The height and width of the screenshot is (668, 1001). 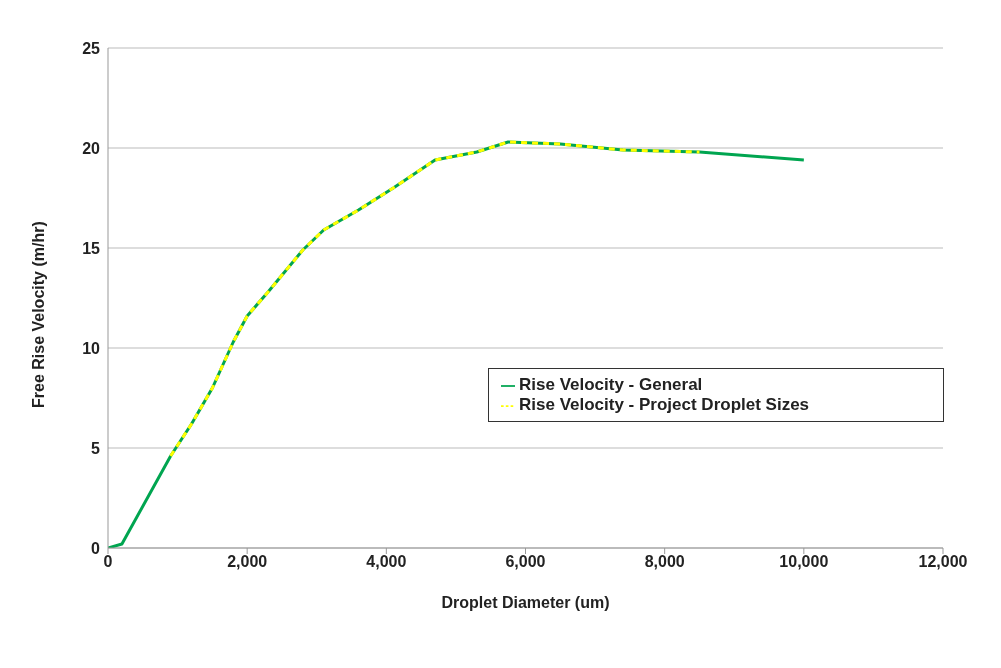 What do you see at coordinates (525, 562) in the screenshot?
I see `x-tick-label: 6,000` at bounding box center [525, 562].